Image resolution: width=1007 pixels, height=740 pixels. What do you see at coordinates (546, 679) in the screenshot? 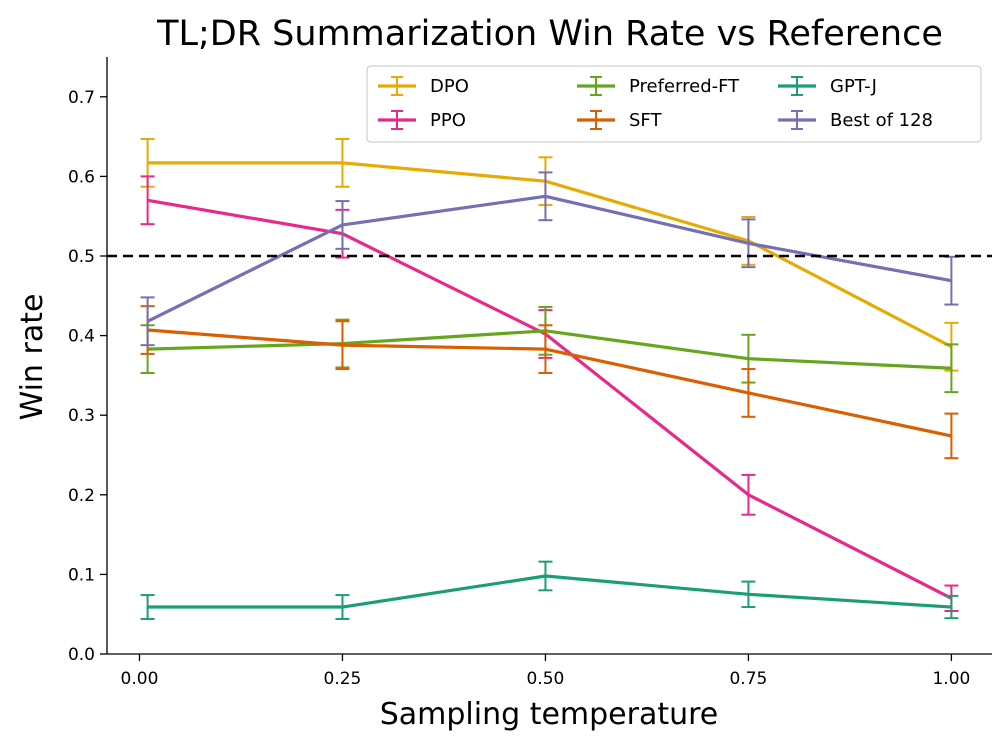
I see `x-tick-label: 0.50` at bounding box center [546, 679].